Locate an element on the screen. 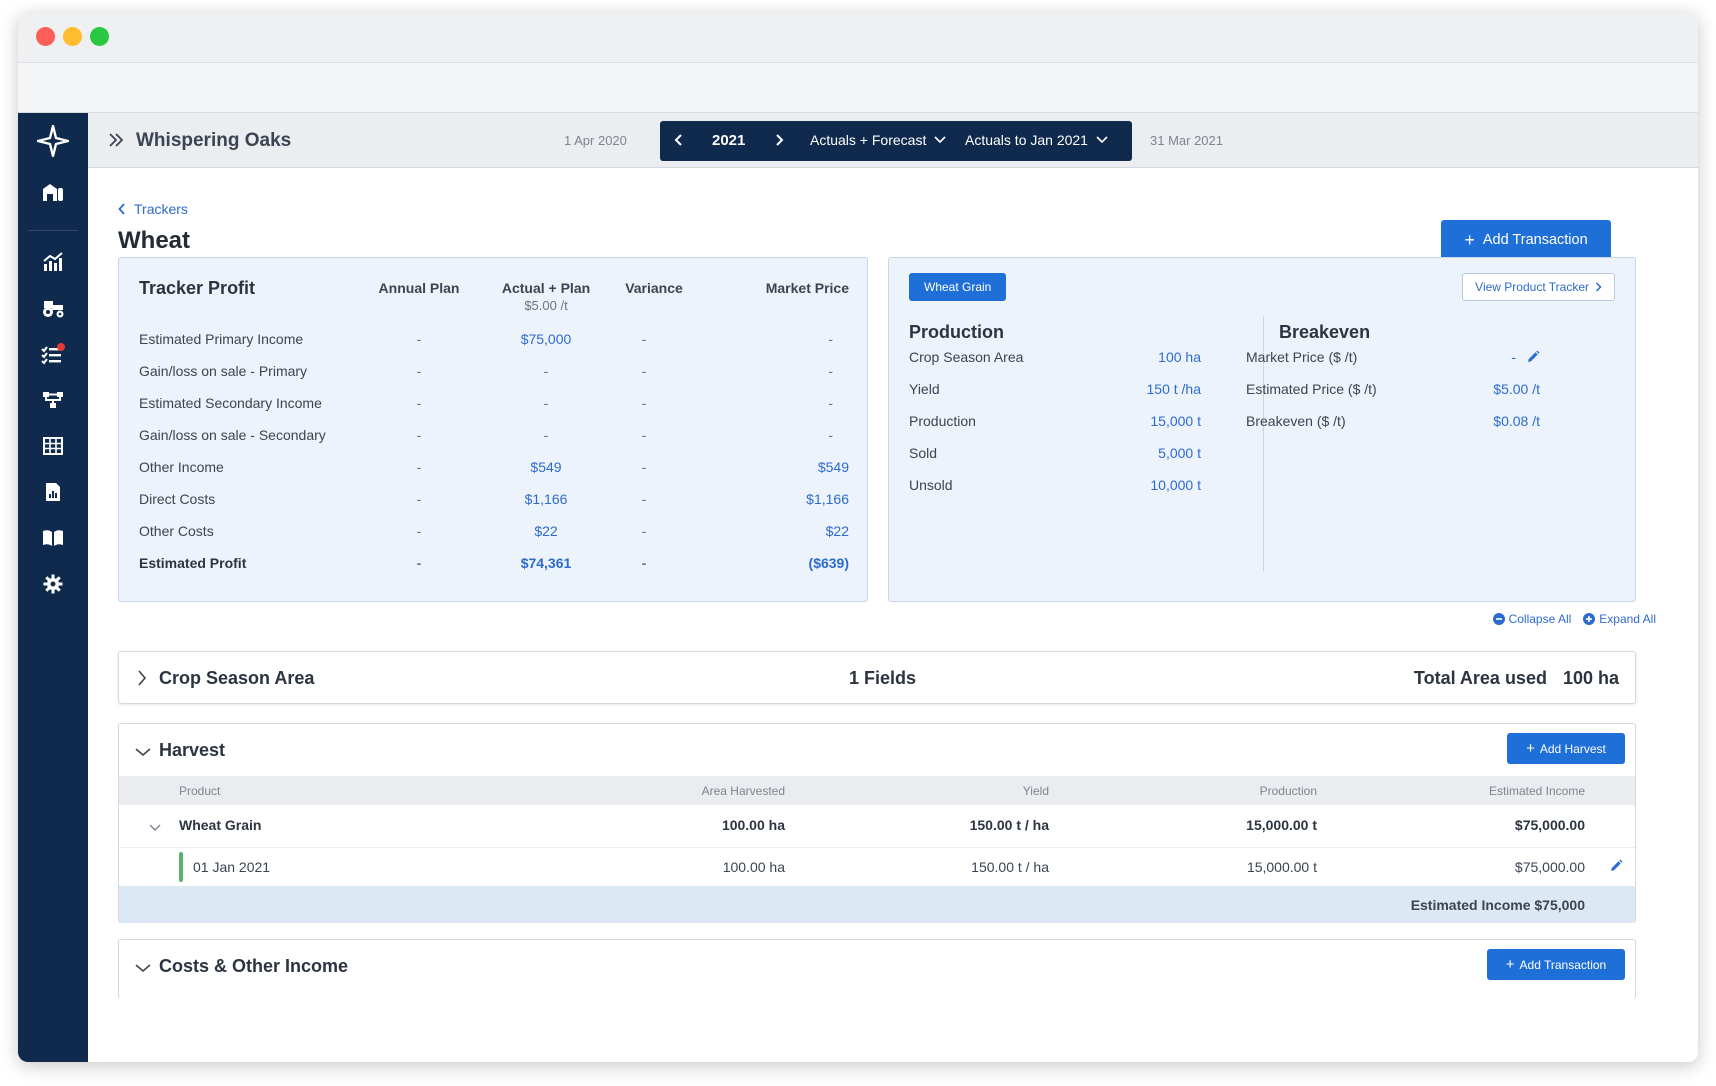  row-label: Gain/loss on sale - Secondary is located at coordinates (232, 435).